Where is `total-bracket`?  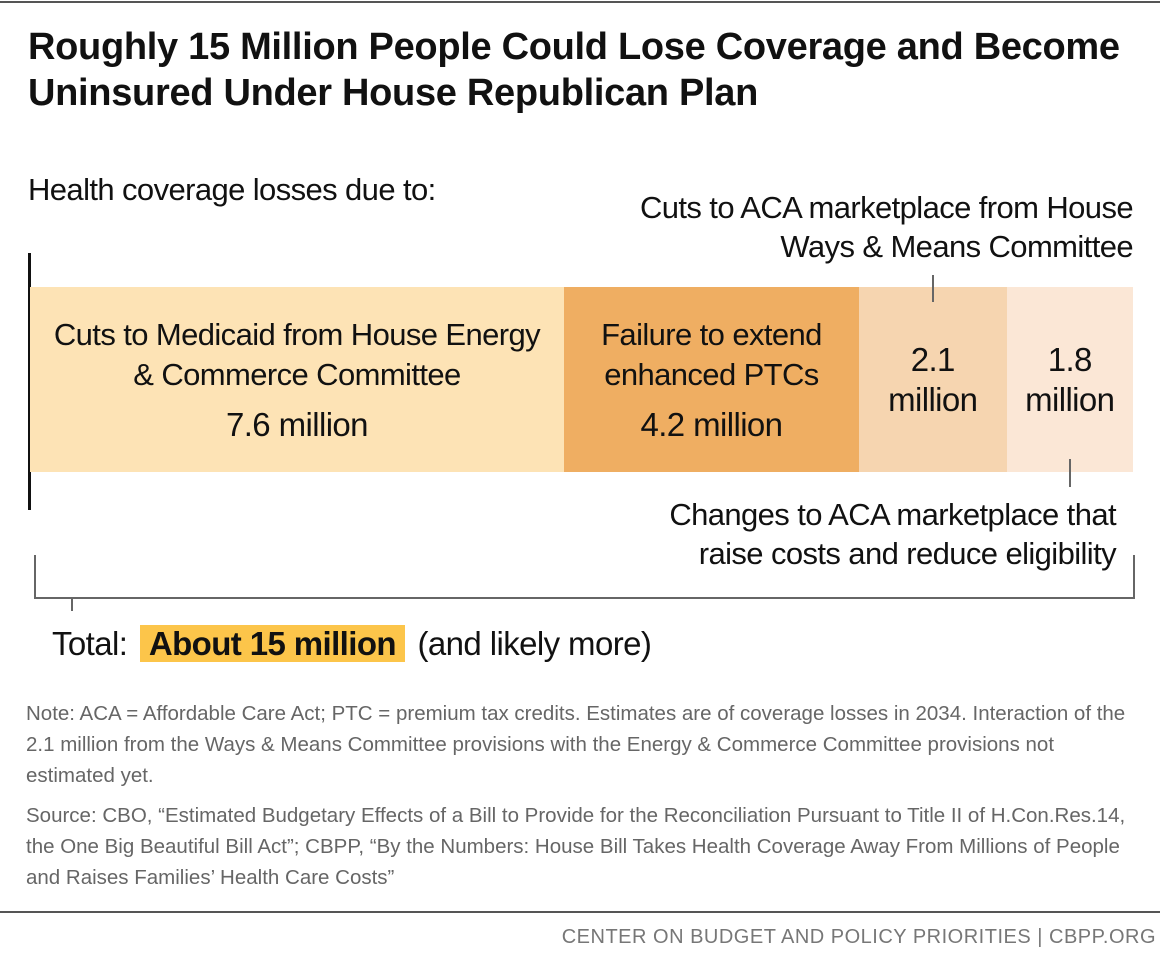 total-bracket is located at coordinates (584, 577).